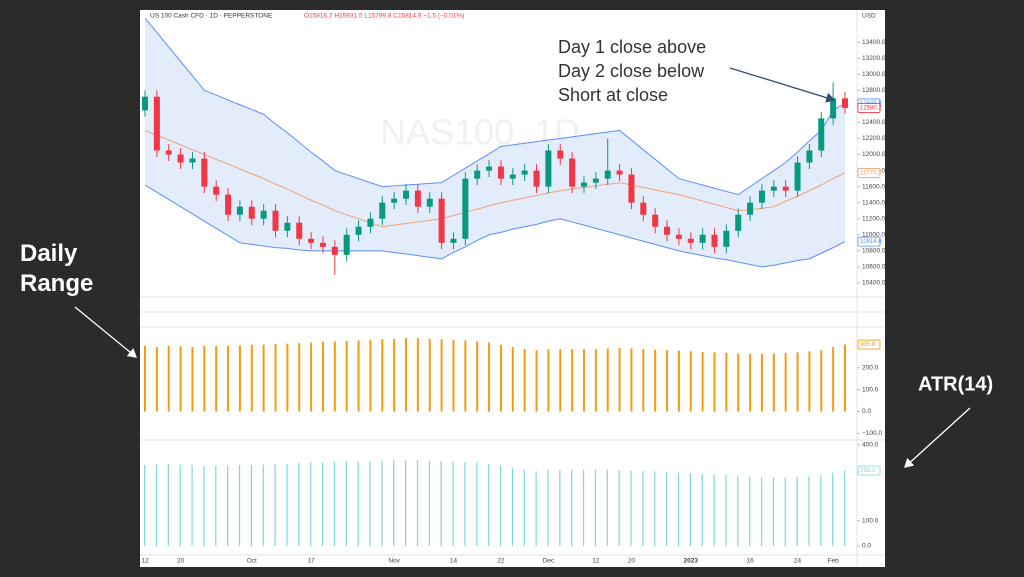 This screenshot has width=1024, height=577. I want to click on y-tick-label: 12400.0, so click(874, 122).